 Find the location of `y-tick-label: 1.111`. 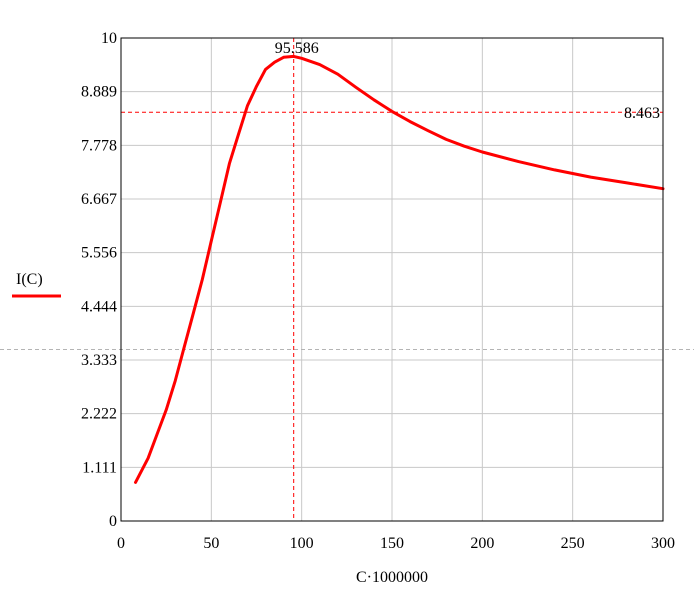

y-tick-label: 1.111 is located at coordinates (99, 467).